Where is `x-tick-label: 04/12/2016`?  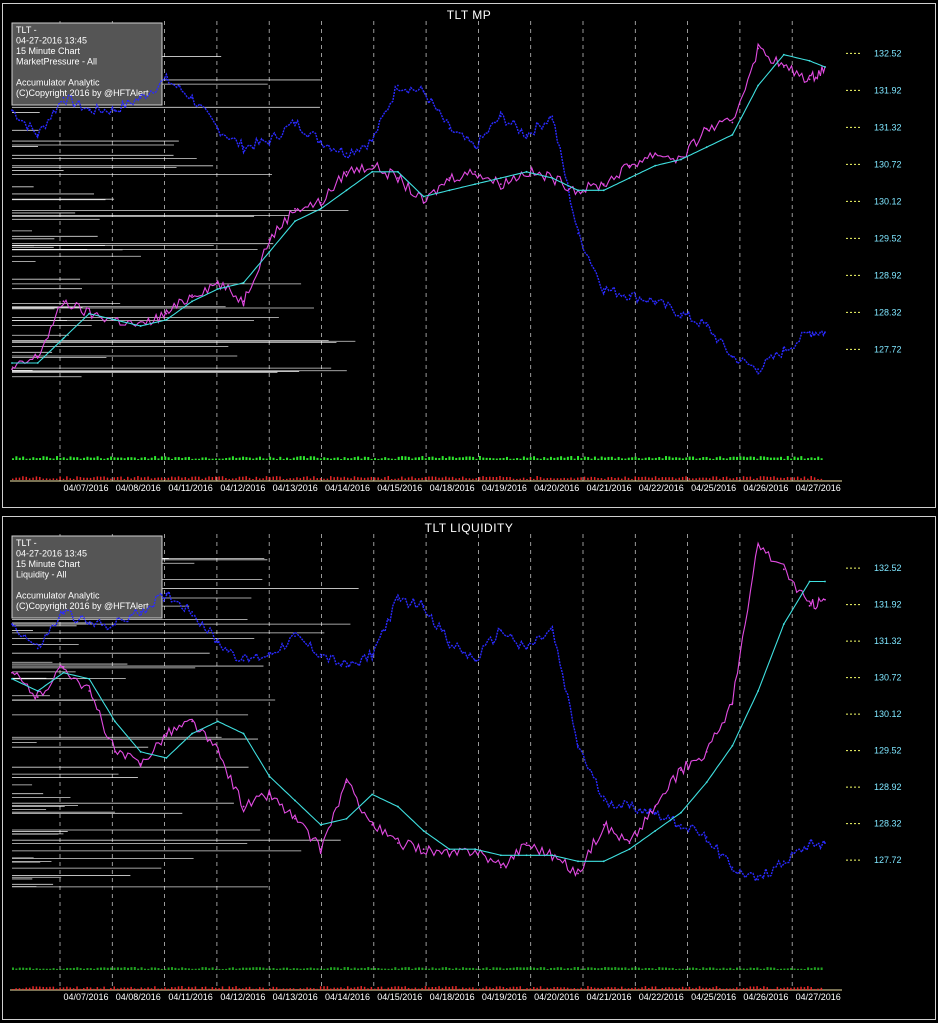
x-tick-label: 04/12/2016 is located at coordinates (242, 488).